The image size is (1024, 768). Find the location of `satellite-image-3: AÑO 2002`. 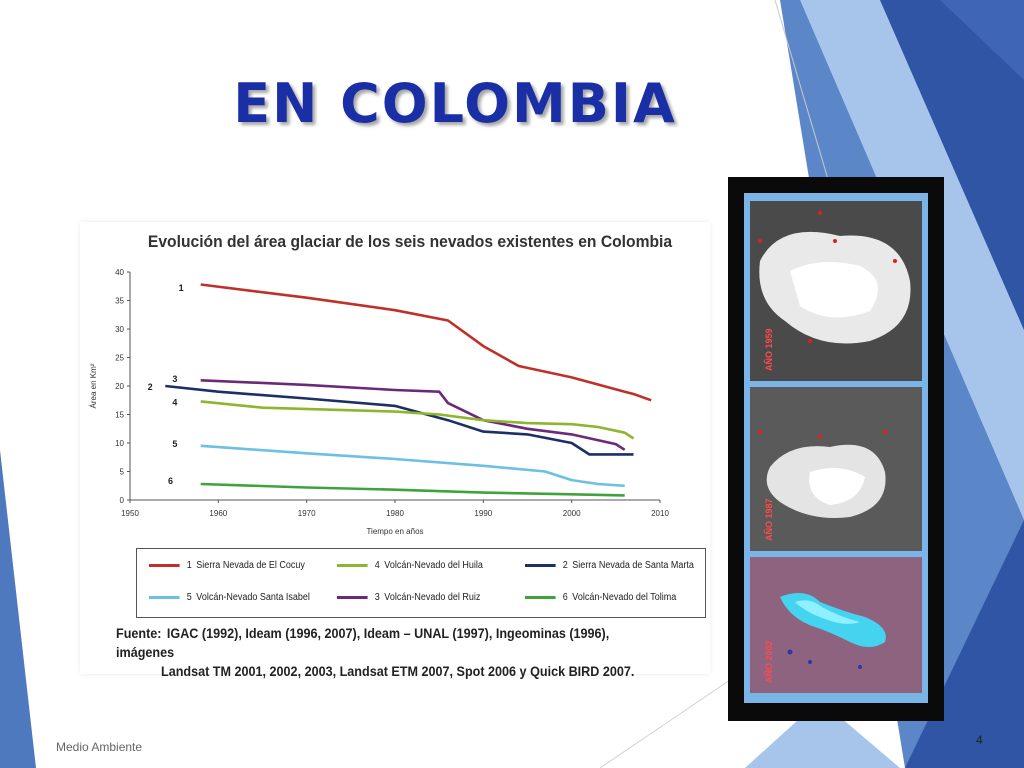

satellite-image-3: AÑO 2002 is located at coordinates (836, 625).